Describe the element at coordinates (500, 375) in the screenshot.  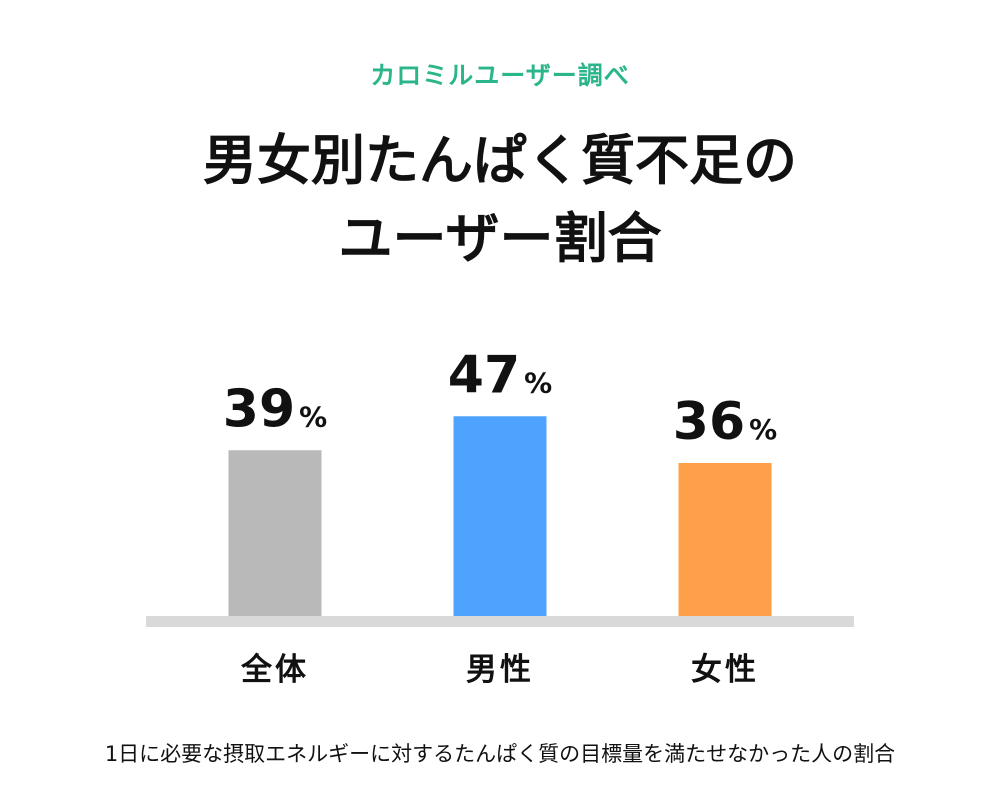
I see `bar-value-label-2: 47%` at that location.